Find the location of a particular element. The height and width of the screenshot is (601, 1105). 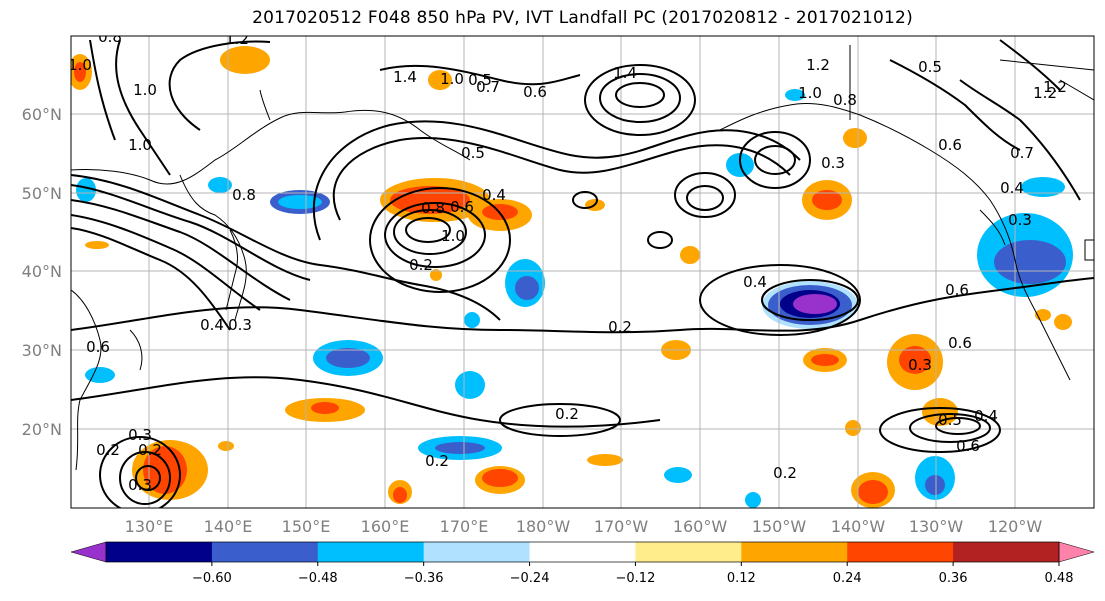

colorbar-tick-label: 0.24 is located at coordinates (847, 578).